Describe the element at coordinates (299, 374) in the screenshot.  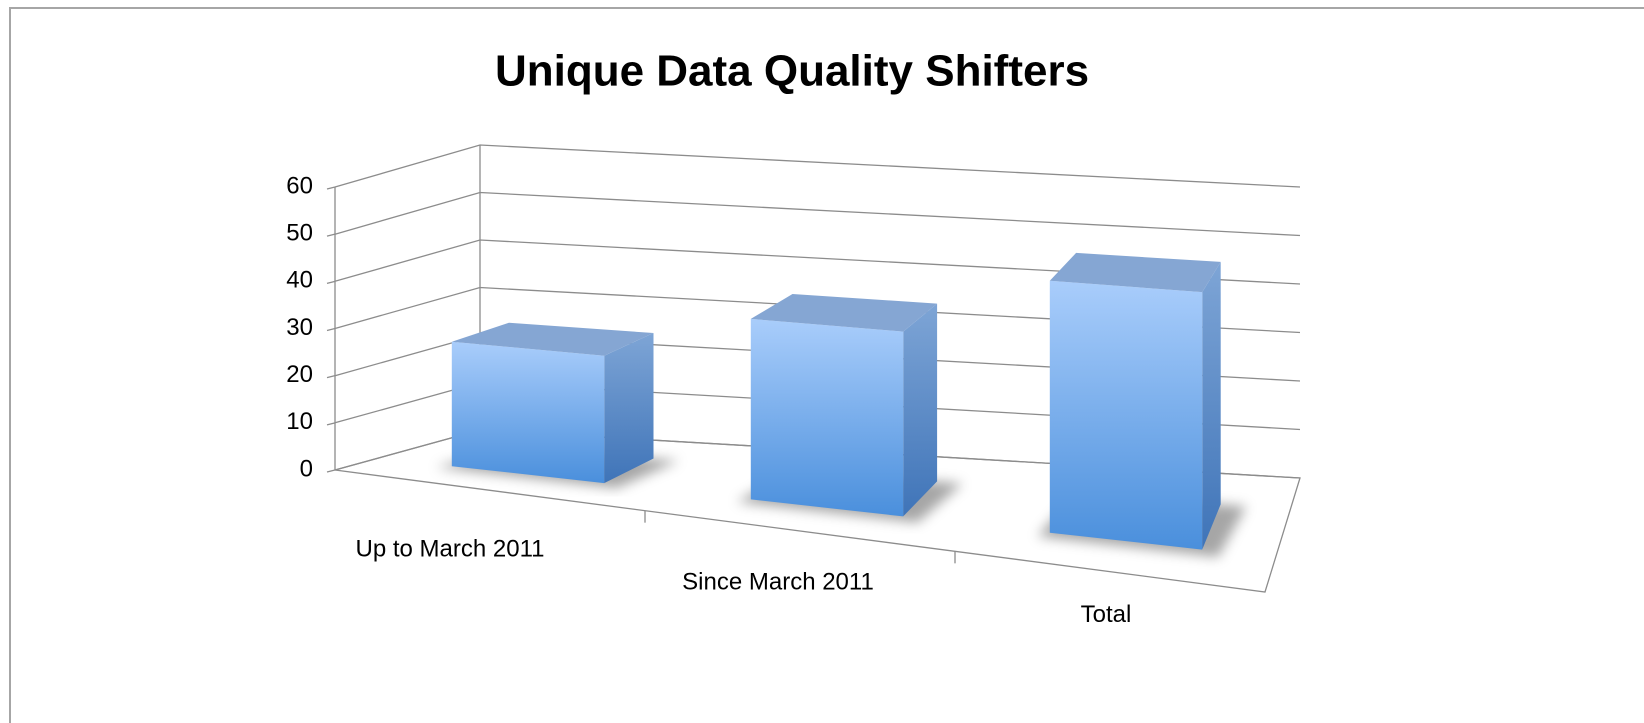
I see `y-tick-label: 20` at that location.